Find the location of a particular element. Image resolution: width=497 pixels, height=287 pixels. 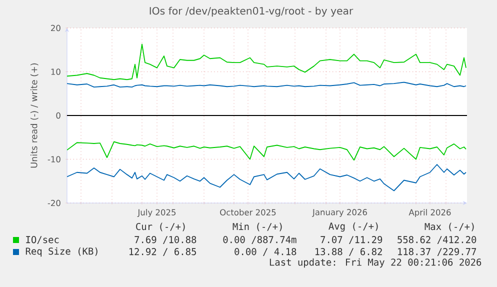

text: 118.37 /229.77 is located at coordinates (437, 252).